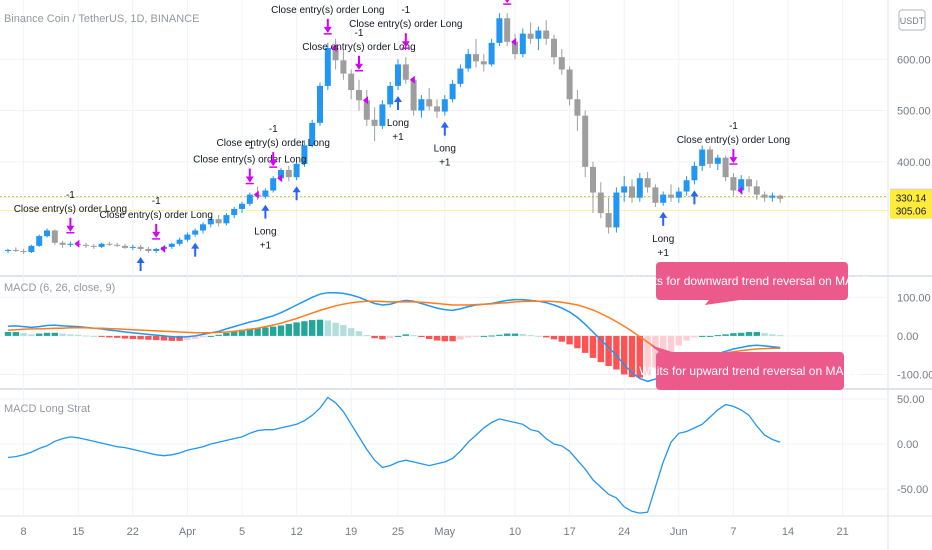 This screenshot has width=932, height=550. What do you see at coordinates (140, 259) in the screenshot?
I see `entry-arrow-head` at bounding box center [140, 259].